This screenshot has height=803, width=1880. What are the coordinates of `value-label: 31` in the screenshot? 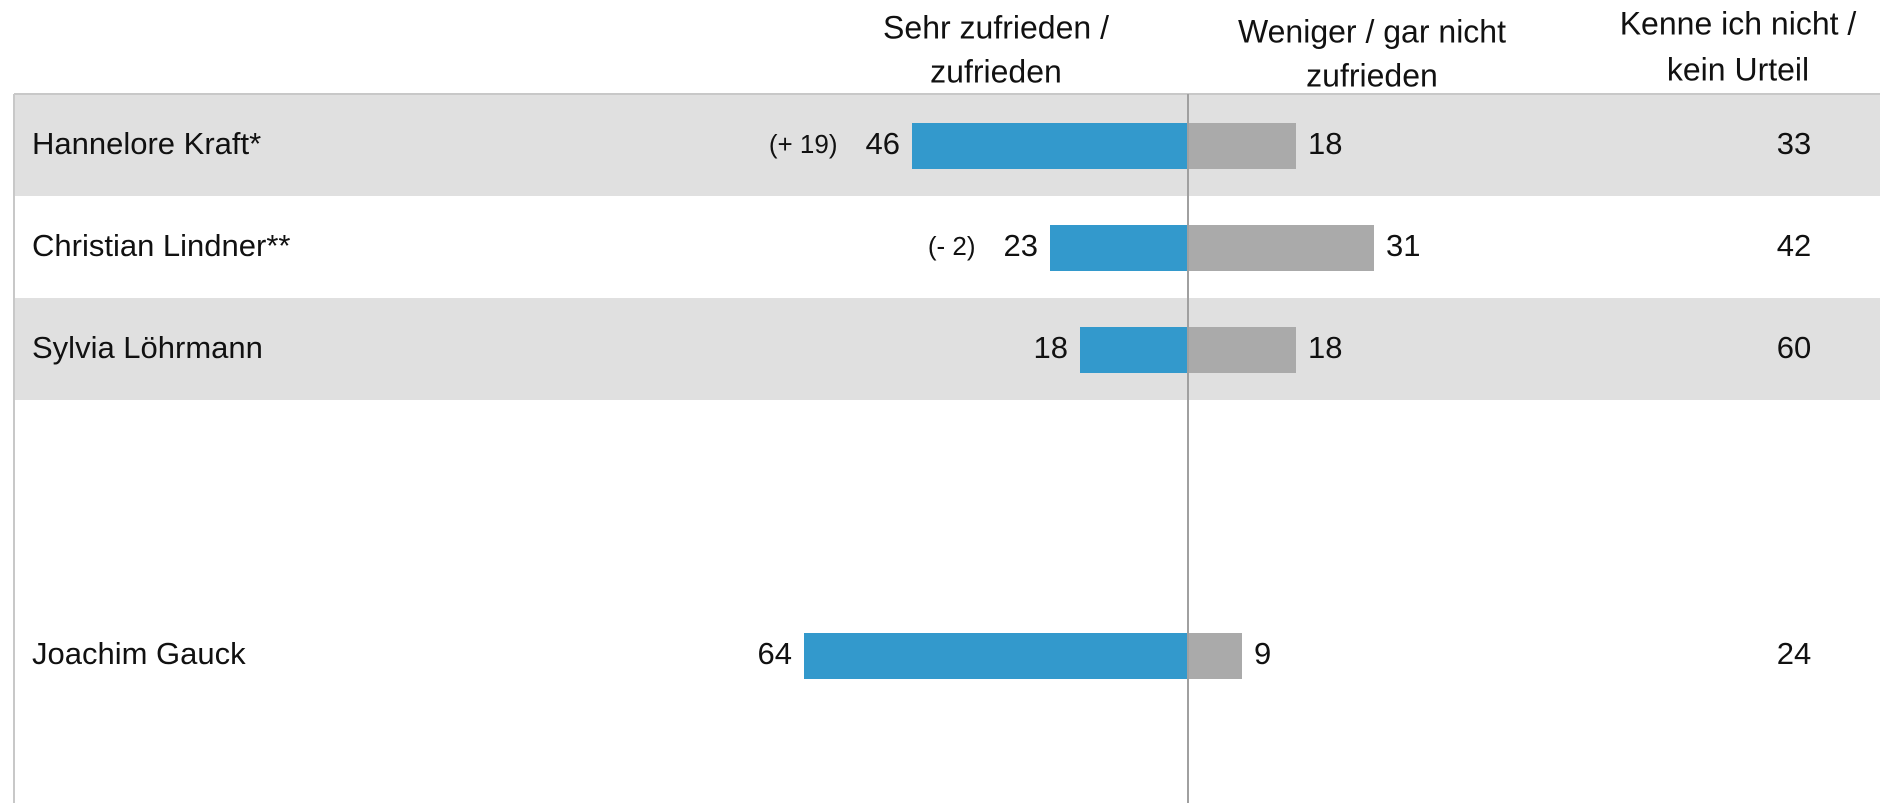 It's located at (1403, 245).